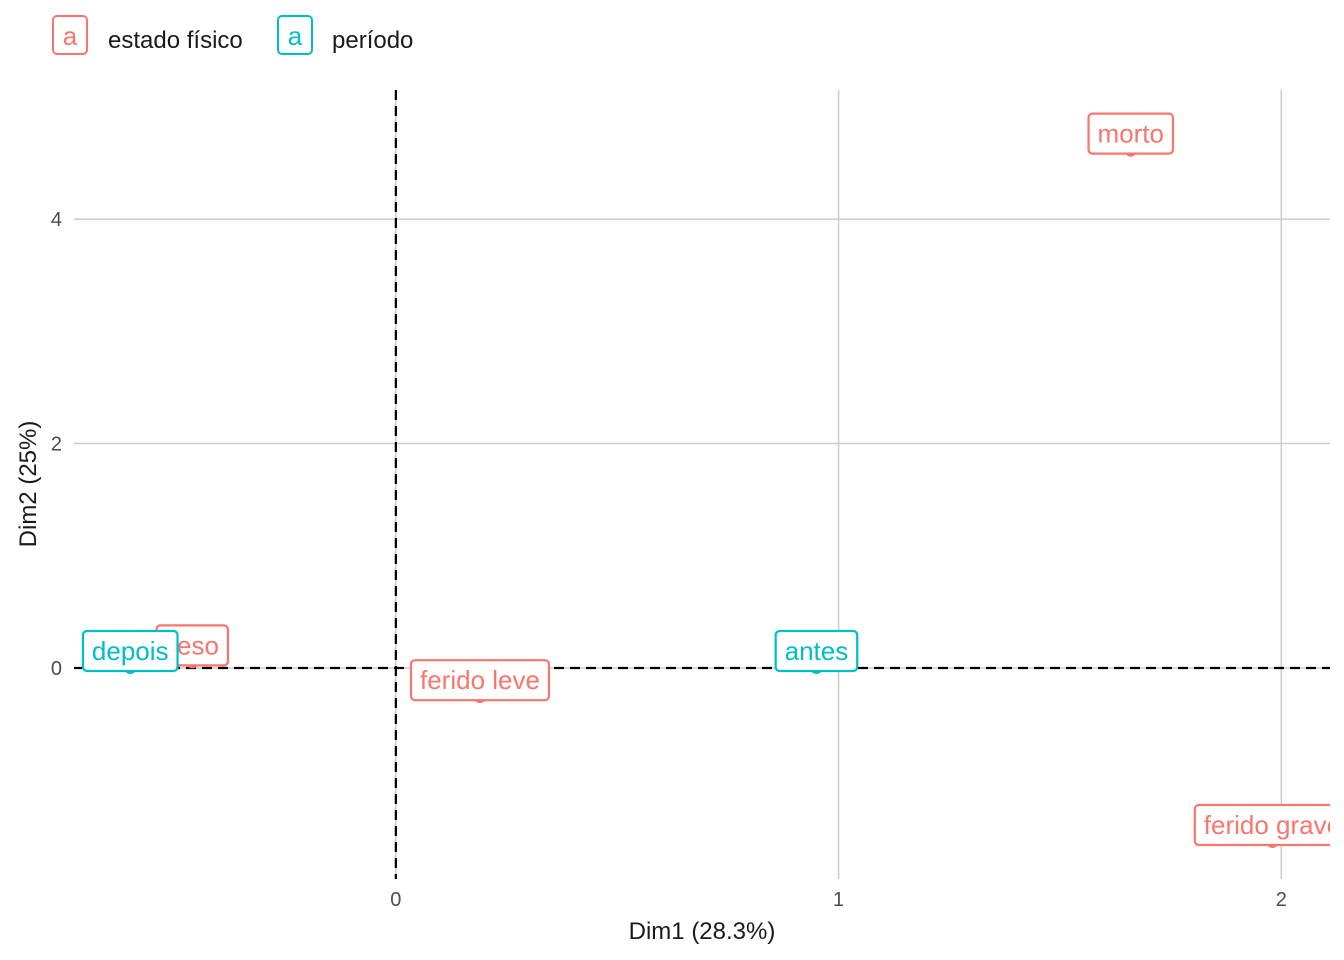 This screenshot has height=960, width=1344. Describe the element at coordinates (395, 900) in the screenshot. I see `x-tick-label-0: 0` at that location.